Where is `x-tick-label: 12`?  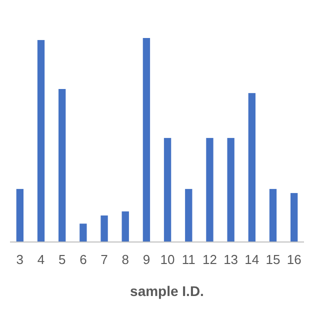
x-tick-label: 12 is located at coordinates (209, 259).